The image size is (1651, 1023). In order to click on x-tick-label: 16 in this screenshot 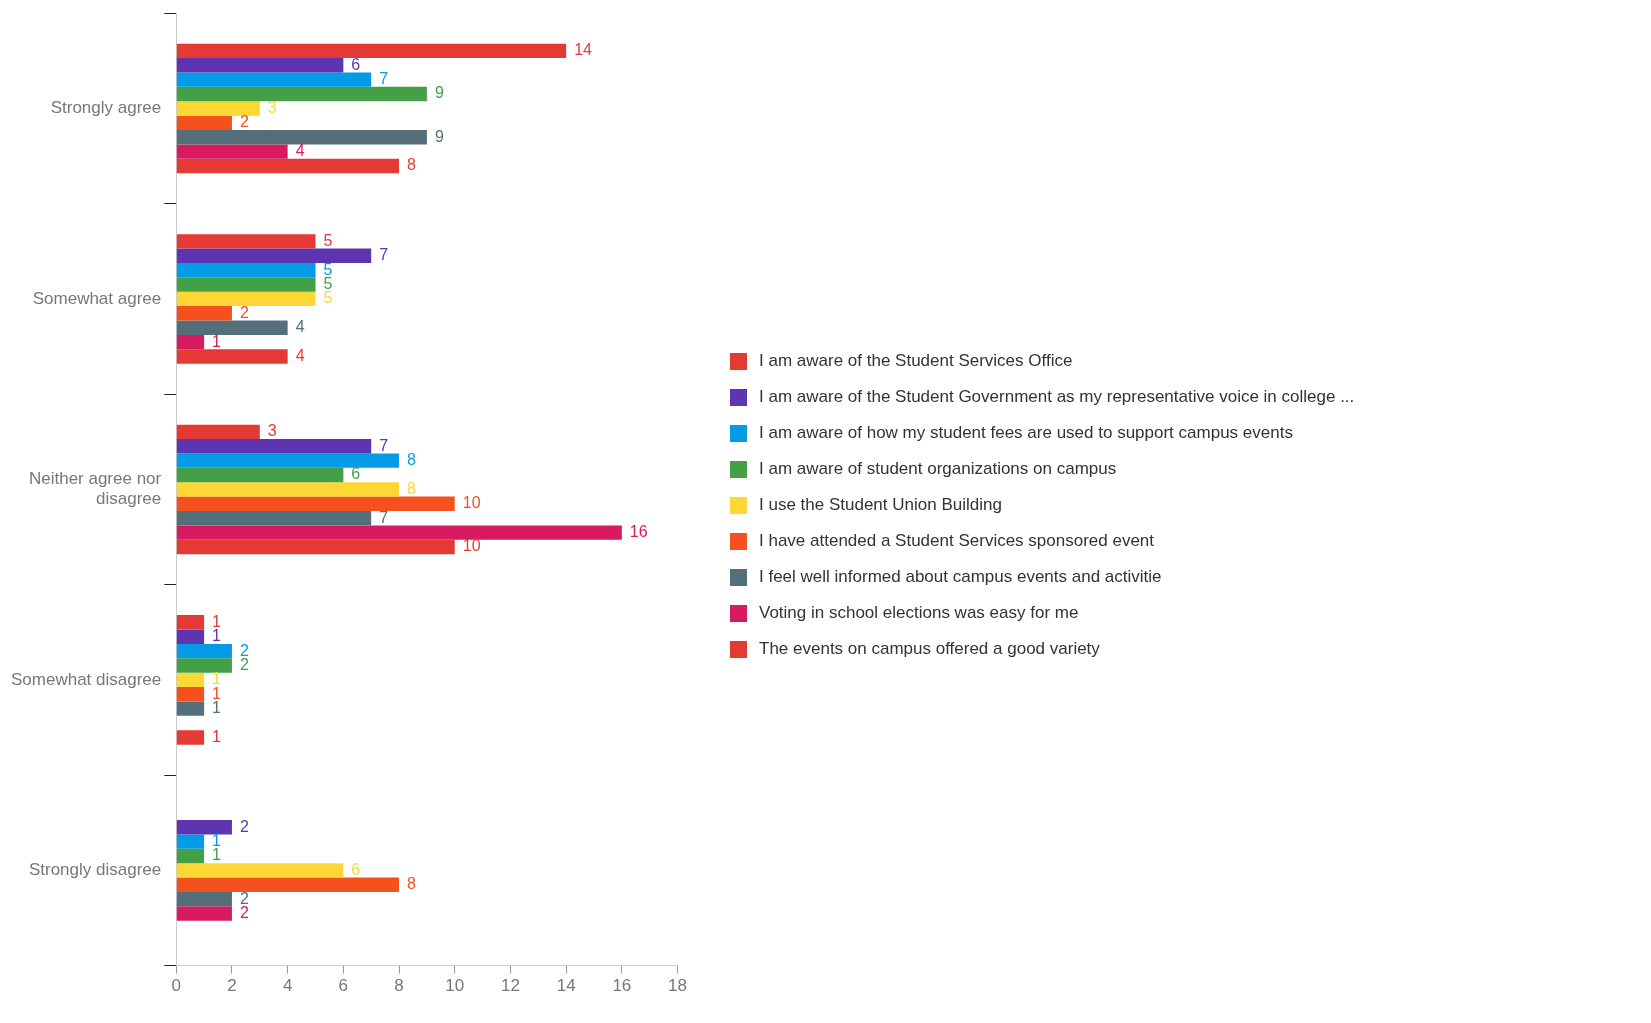, I will do `click(622, 986)`.